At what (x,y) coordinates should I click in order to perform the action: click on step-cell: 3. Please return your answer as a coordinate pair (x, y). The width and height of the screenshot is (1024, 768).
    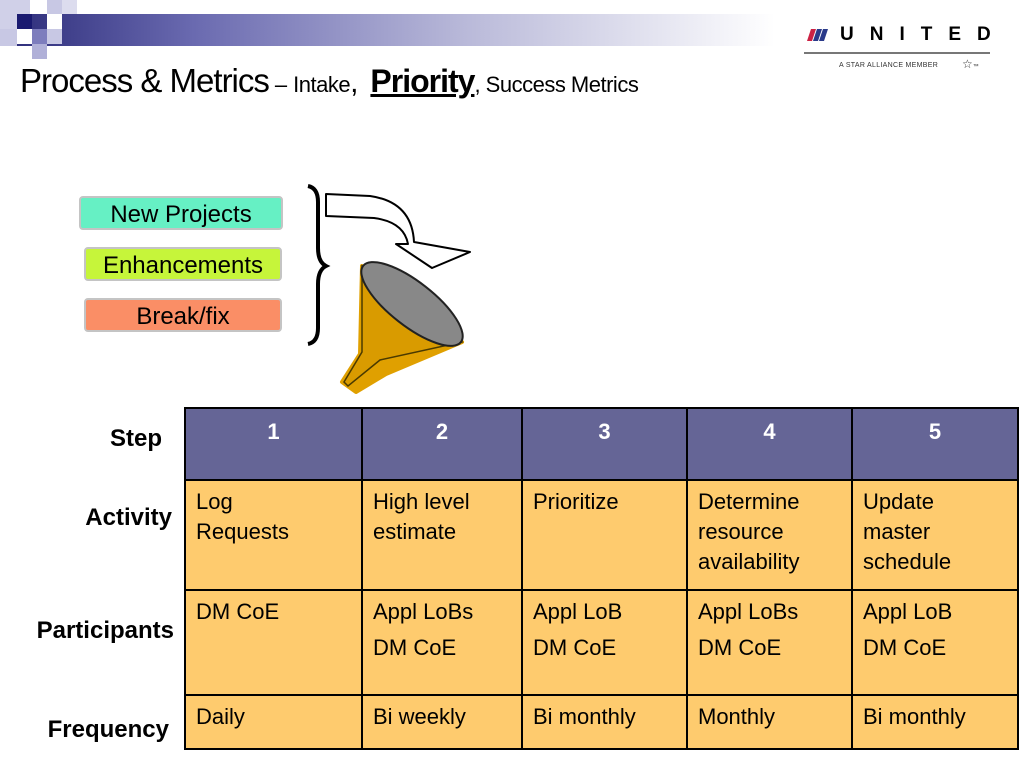
    Looking at the image, I should click on (604, 444).